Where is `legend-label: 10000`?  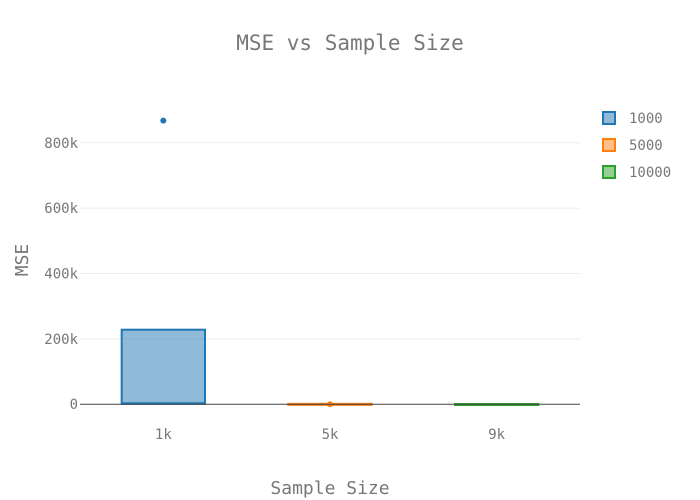
legend-label: 10000 is located at coordinates (650, 173).